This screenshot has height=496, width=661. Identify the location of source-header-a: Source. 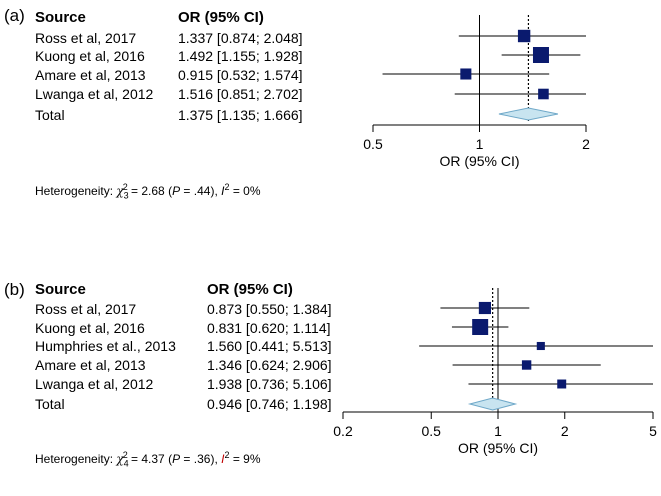
(60, 17).